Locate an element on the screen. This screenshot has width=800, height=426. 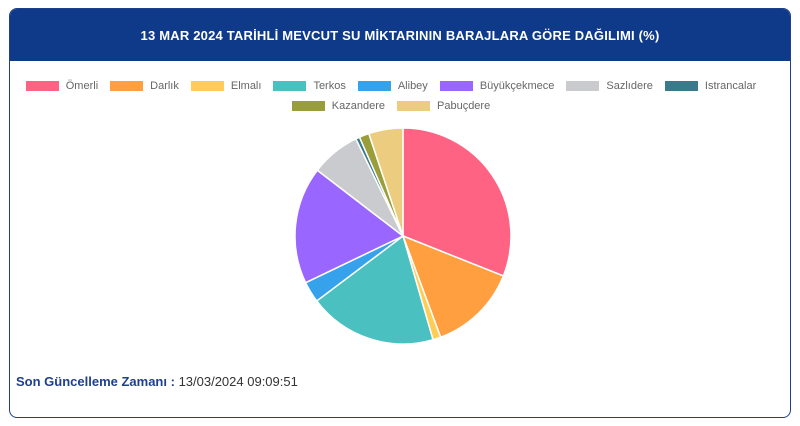
legend-item-2: Elmalı is located at coordinates (226, 86).